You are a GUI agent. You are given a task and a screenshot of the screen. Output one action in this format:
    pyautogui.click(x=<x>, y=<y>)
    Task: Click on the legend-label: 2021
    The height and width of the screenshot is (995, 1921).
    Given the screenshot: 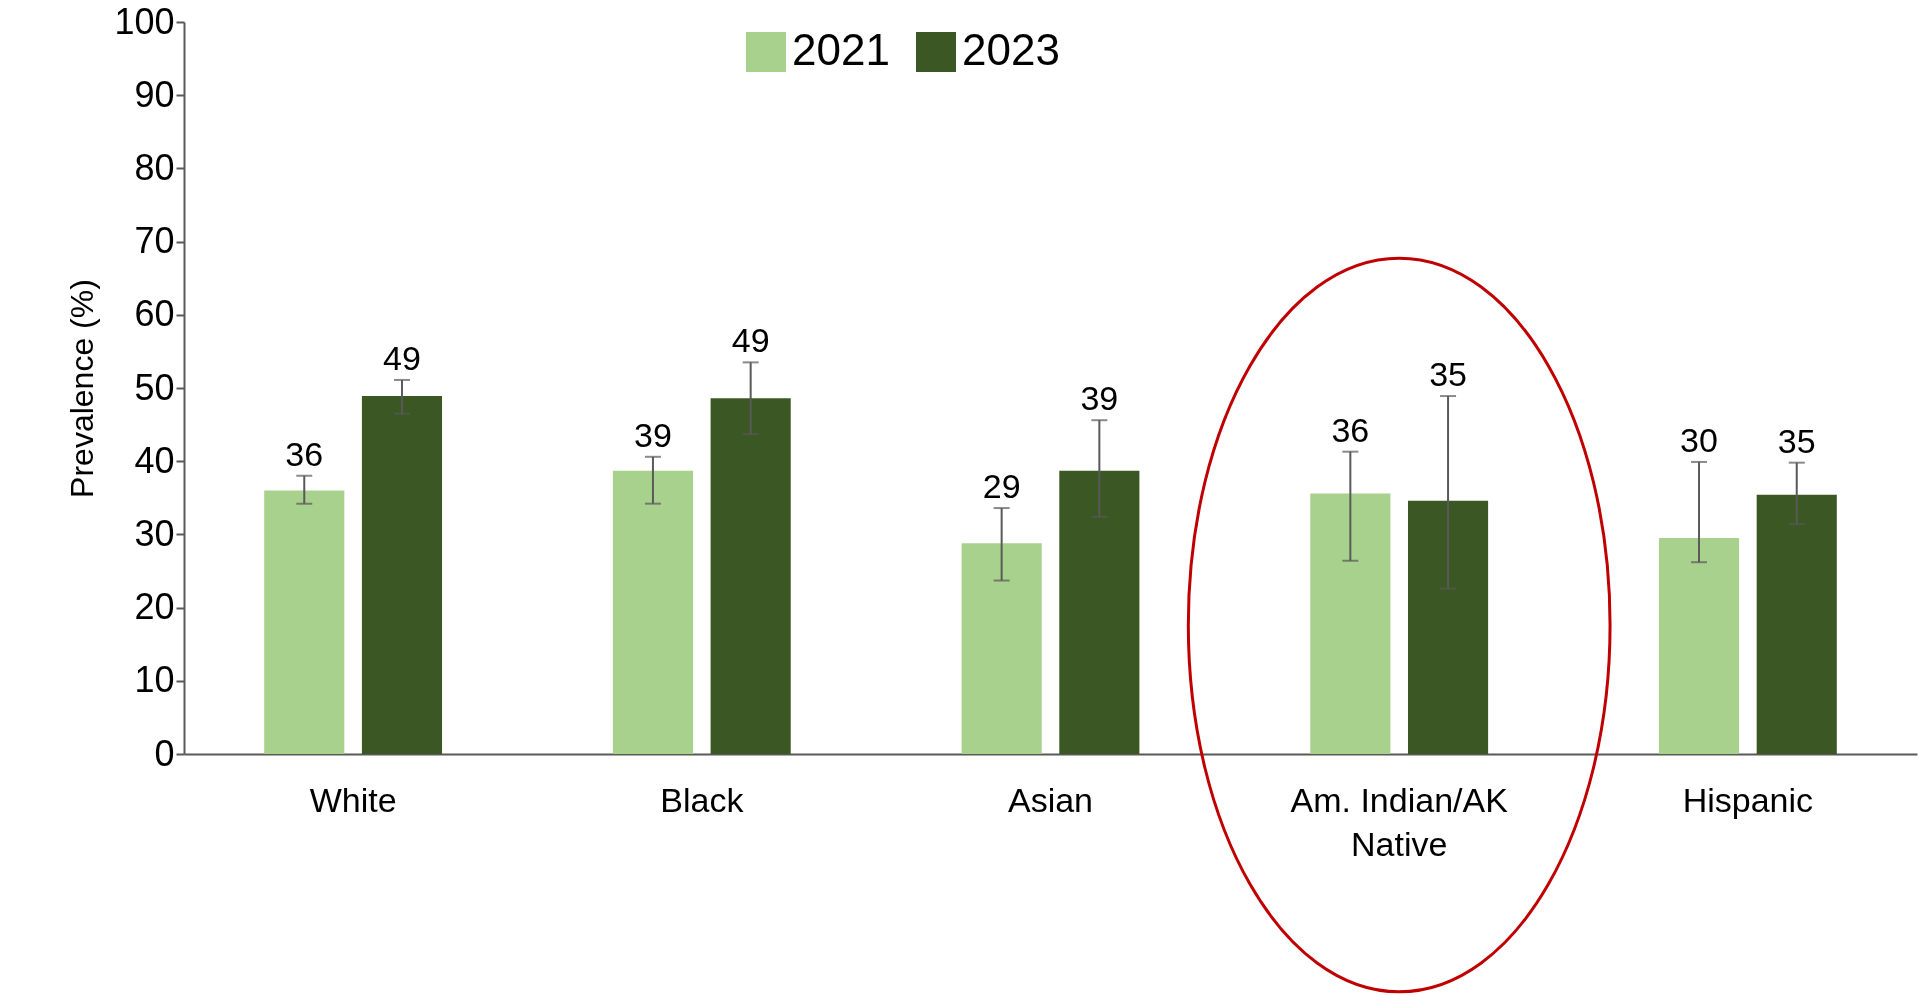 What is the action you would take?
    pyautogui.click(x=841, y=49)
    